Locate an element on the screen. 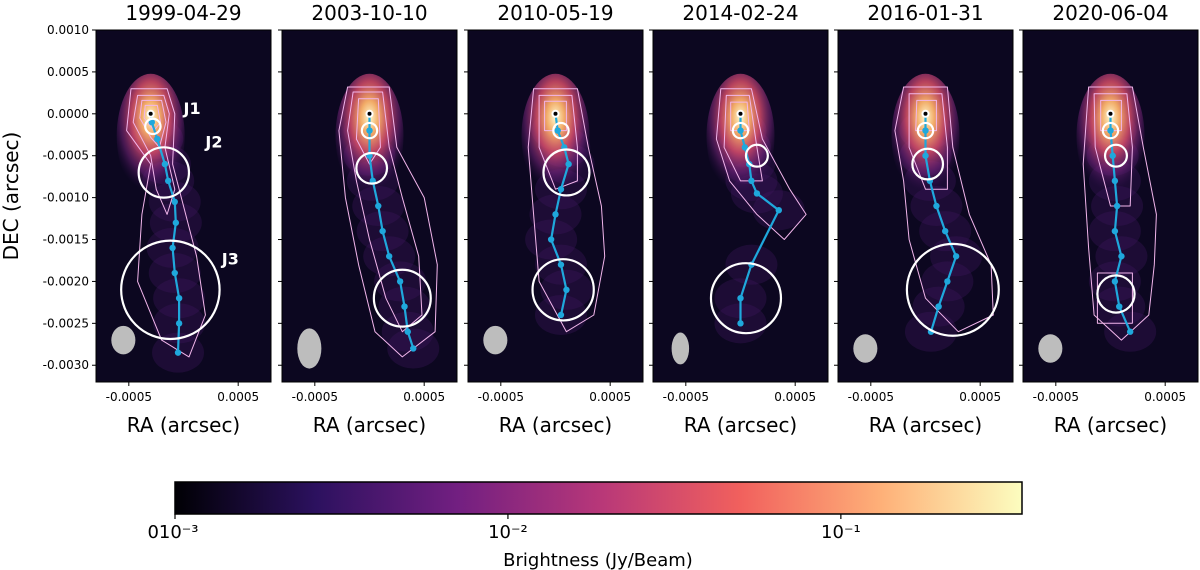 This screenshot has width=1200, height=570. component-label: J2 is located at coordinates (213, 141).